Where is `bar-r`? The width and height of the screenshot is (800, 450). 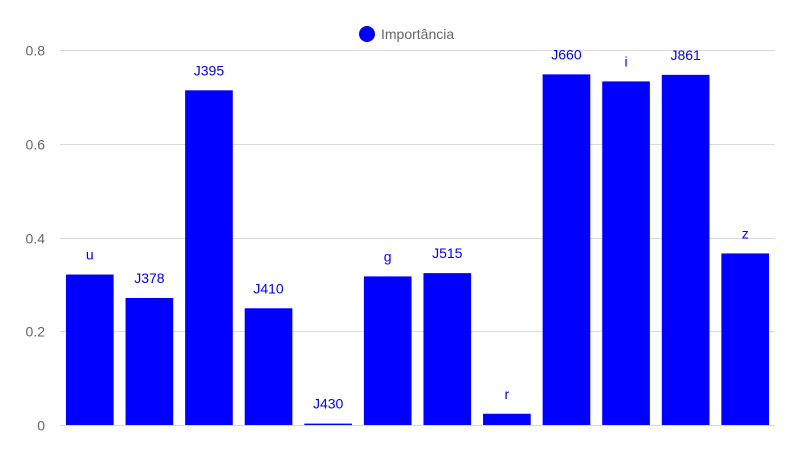 bar-r is located at coordinates (507, 419).